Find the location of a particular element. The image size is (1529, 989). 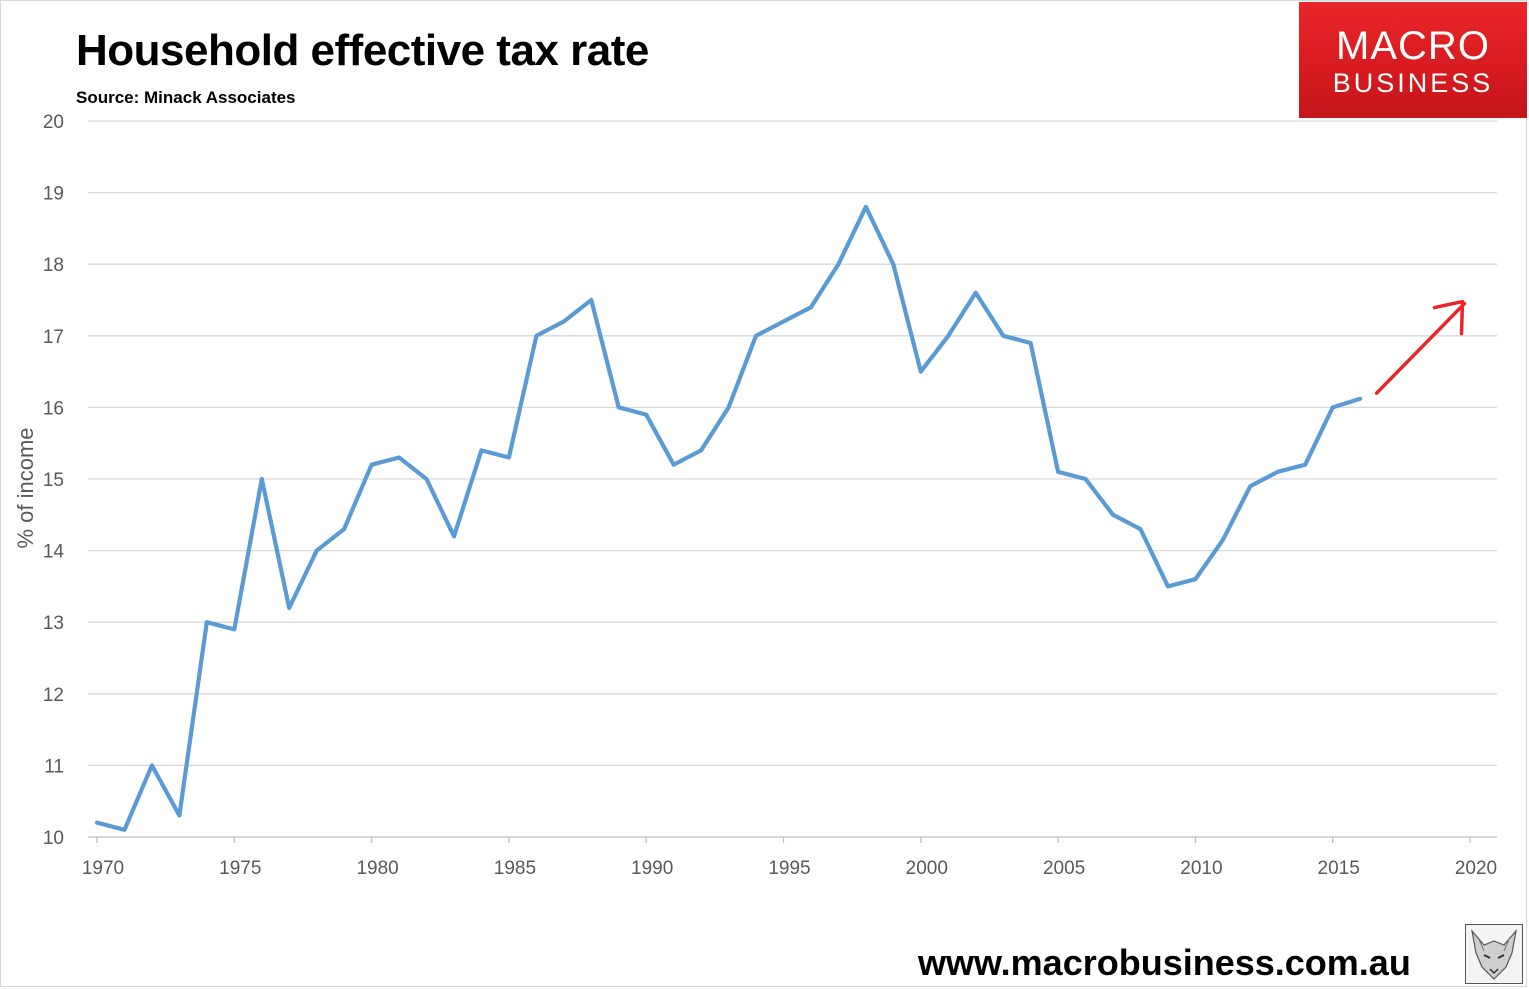

logo-line-business: BUSINESS is located at coordinates (1413, 83).